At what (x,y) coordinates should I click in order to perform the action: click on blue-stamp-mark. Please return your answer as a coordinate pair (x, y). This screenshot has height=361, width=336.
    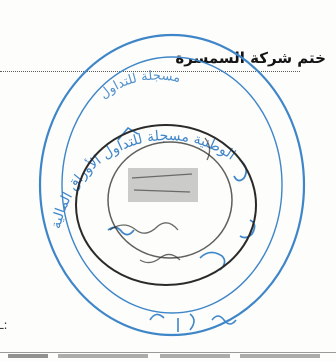
    Looking at the image, I should click on (240, 170).